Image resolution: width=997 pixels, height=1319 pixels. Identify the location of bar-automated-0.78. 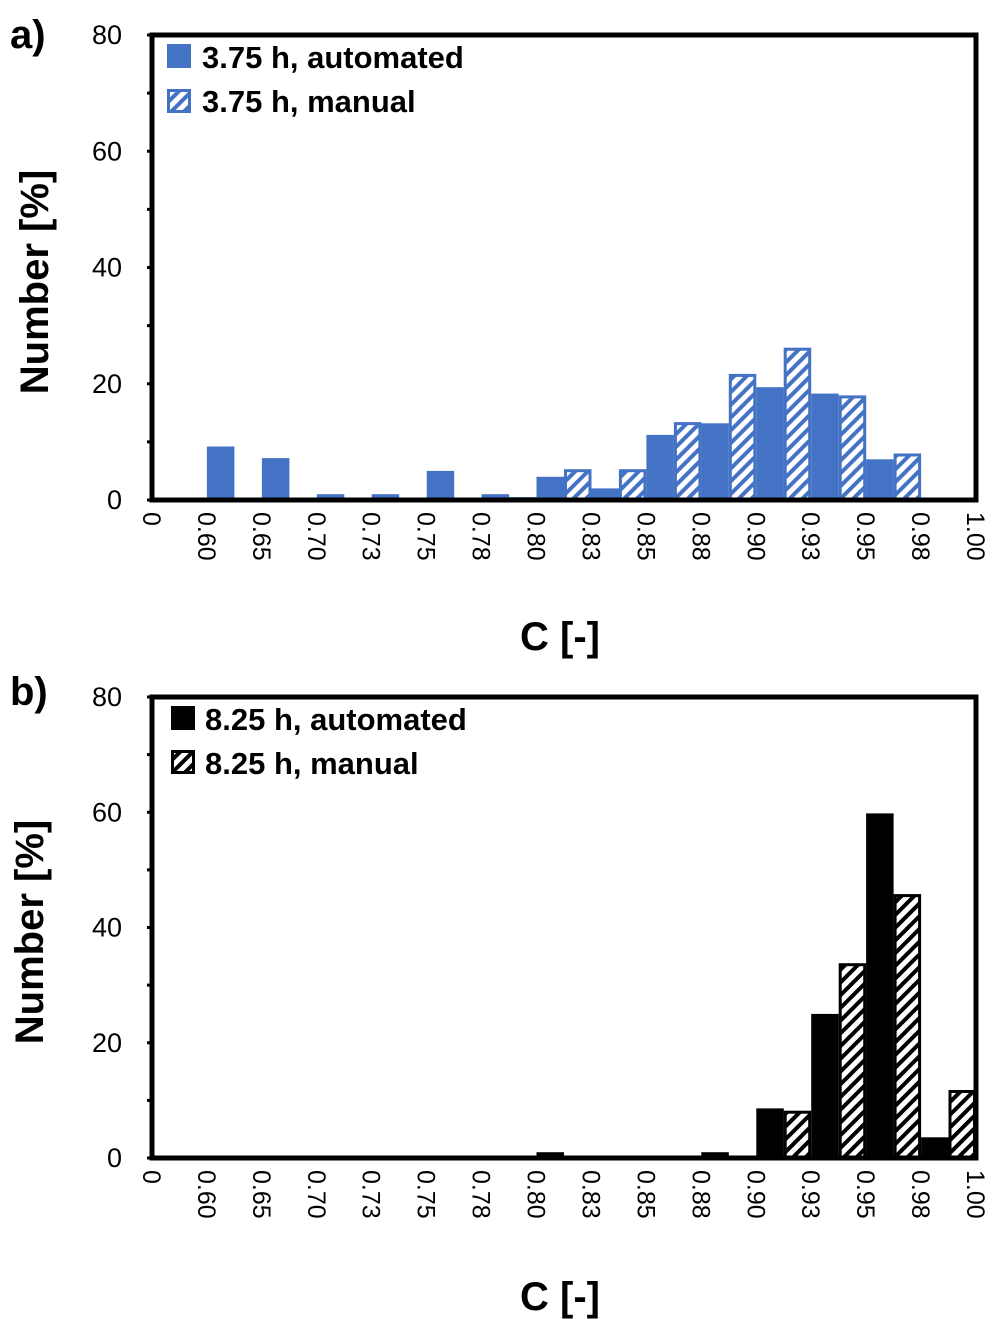
(495, 497).